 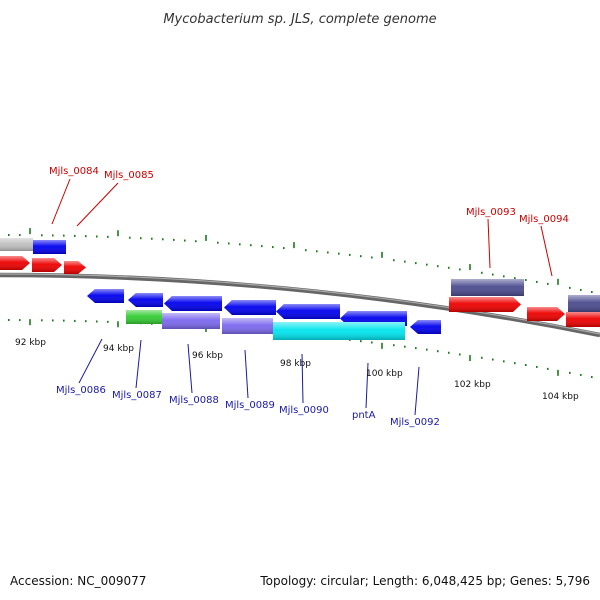 What do you see at coordinates (560, 397) in the screenshot?
I see `kbp-label-104: 104 kbp` at bounding box center [560, 397].